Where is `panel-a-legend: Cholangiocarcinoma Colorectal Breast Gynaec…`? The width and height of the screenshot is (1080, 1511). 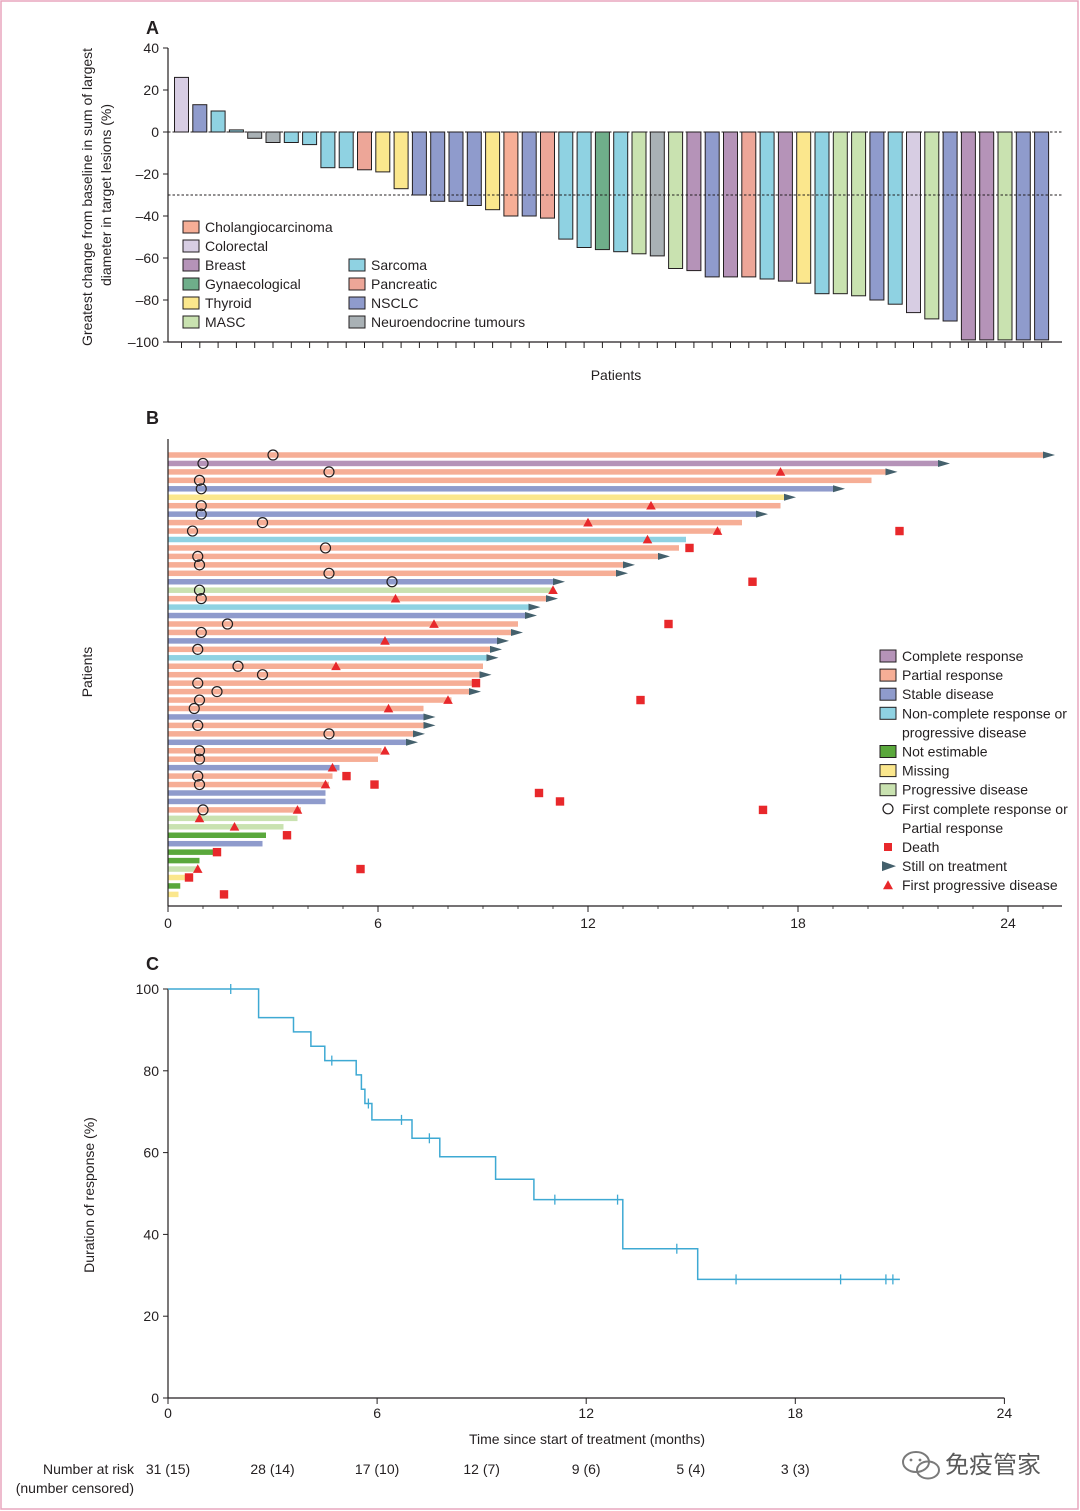
panel-a-legend: Cholangiocarcinoma Colorectal Breast Gynaec… is located at coordinates (353, 274).